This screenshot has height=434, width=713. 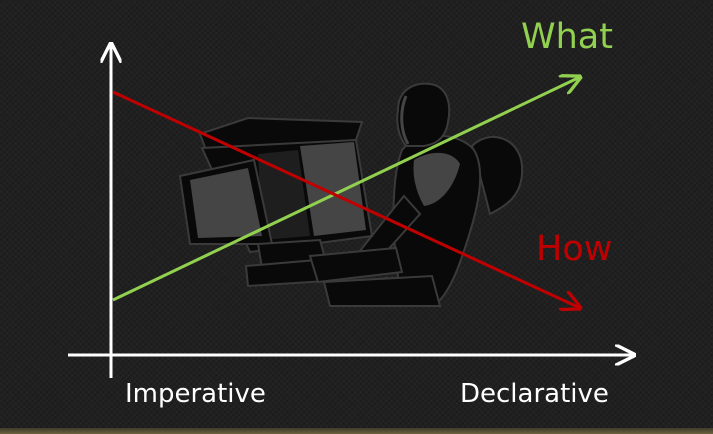 I want to click on x-axis-right-label: Declarative, so click(x=534, y=394).